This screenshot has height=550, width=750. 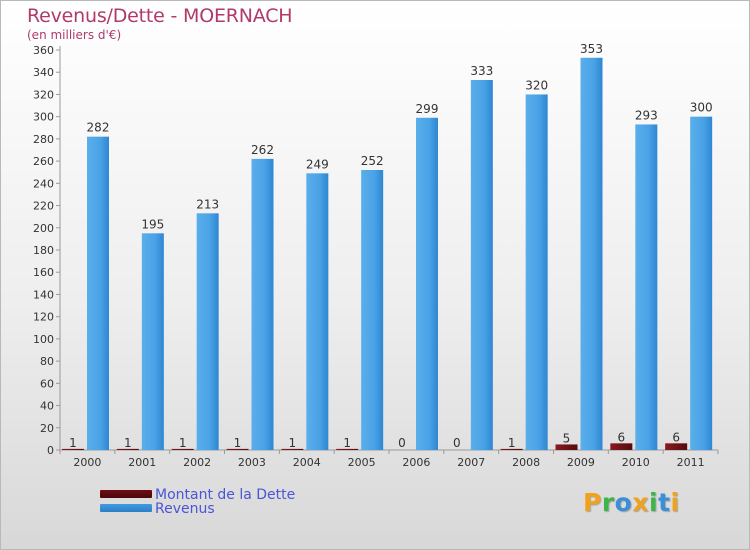 I want to click on chart-subtitle: (en milliers d'€), so click(x=74, y=35).